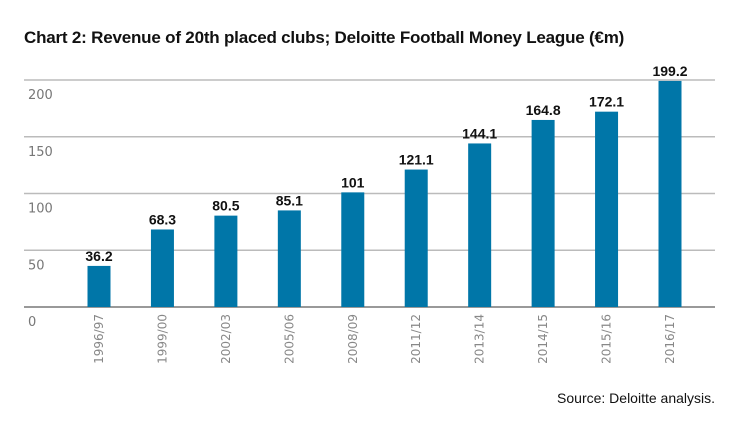 The image size is (735, 426). What do you see at coordinates (289, 258) in the screenshot?
I see `bar-2005/06` at bounding box center [289, 258].